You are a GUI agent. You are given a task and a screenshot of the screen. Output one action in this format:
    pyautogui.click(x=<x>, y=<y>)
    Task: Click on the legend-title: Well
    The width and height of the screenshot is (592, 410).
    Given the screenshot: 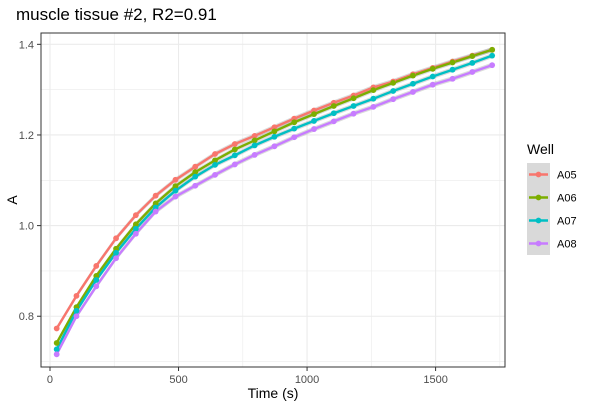 What is the action you would take?
    pyautogui.click(x=540, y=149)
    